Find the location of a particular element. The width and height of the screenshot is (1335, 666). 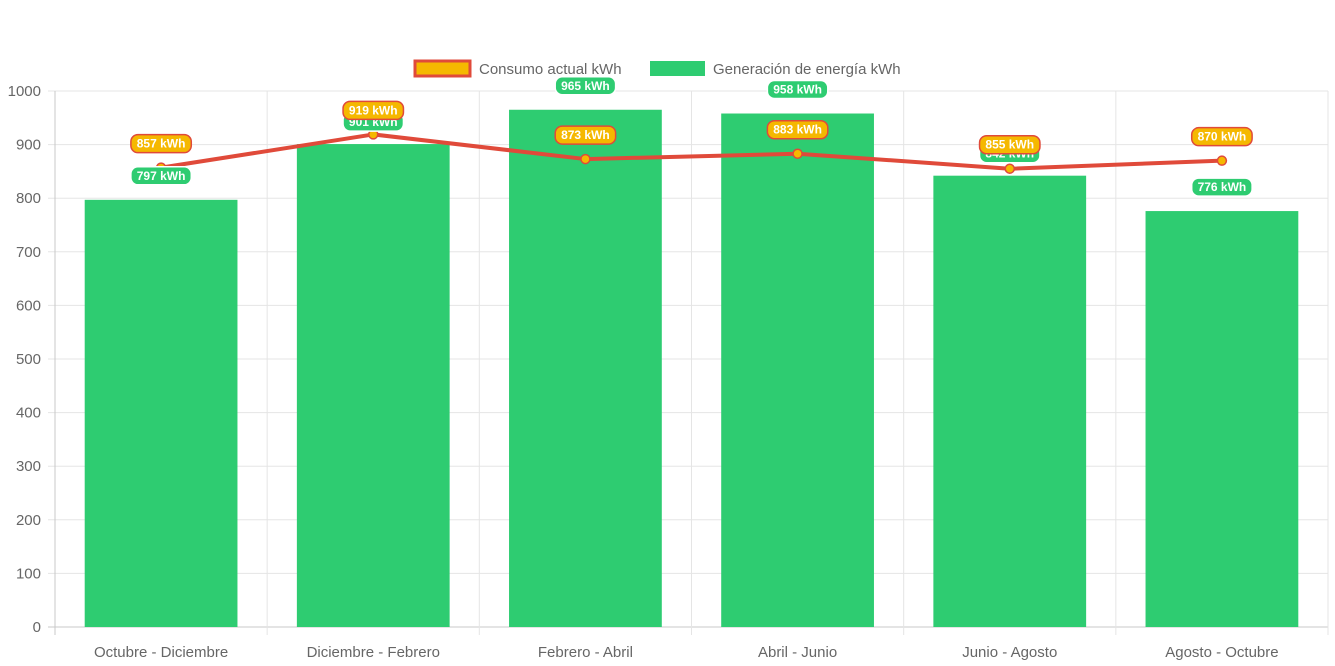

bar-data-label: 776 kWh is located at coordinates (1222, 187).